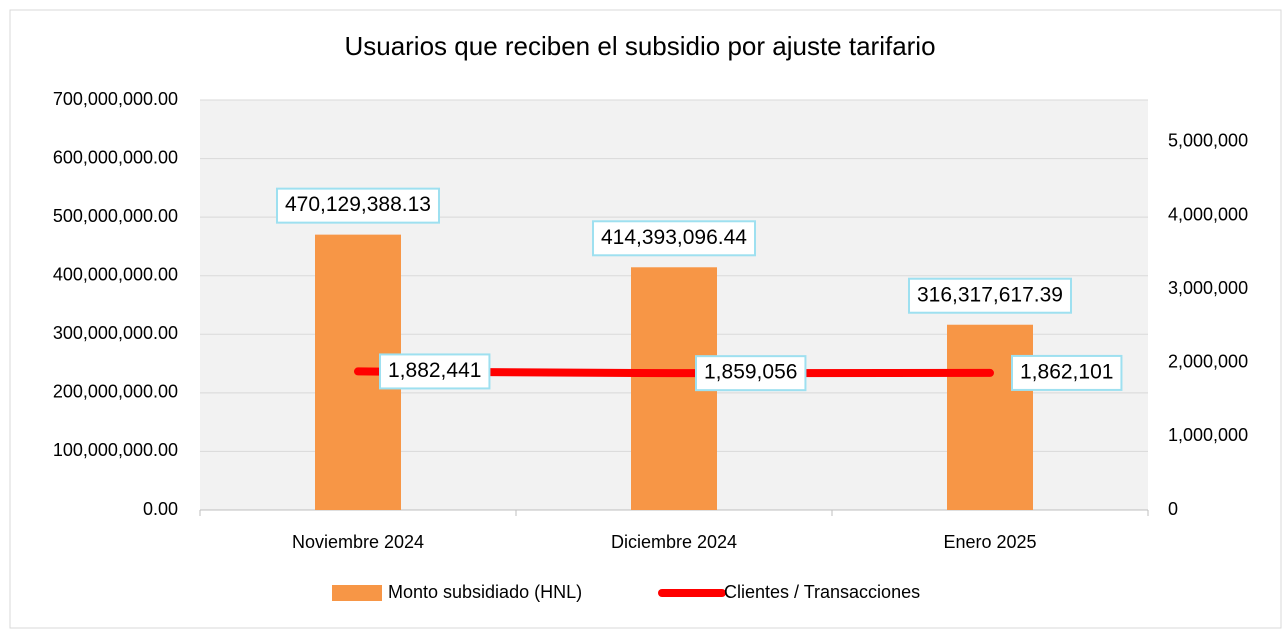 The height and width of the screenshot is (629, 1282). I want to click on y-tick-label: 600,000,000.00, so click(115, 157).